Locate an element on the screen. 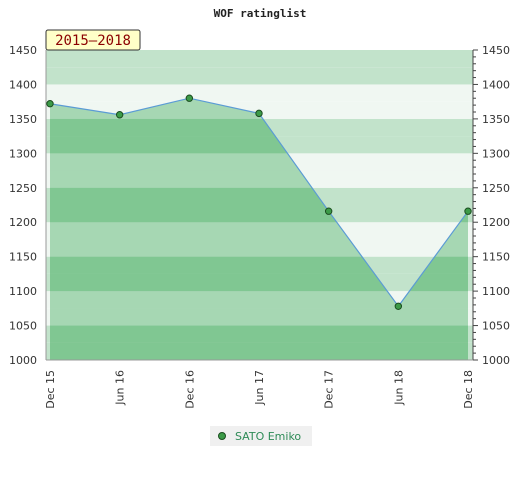 The width and height of the screenshot is (520, 480). y-tick-label-left: 1250 is located at coordinates (23, 188).